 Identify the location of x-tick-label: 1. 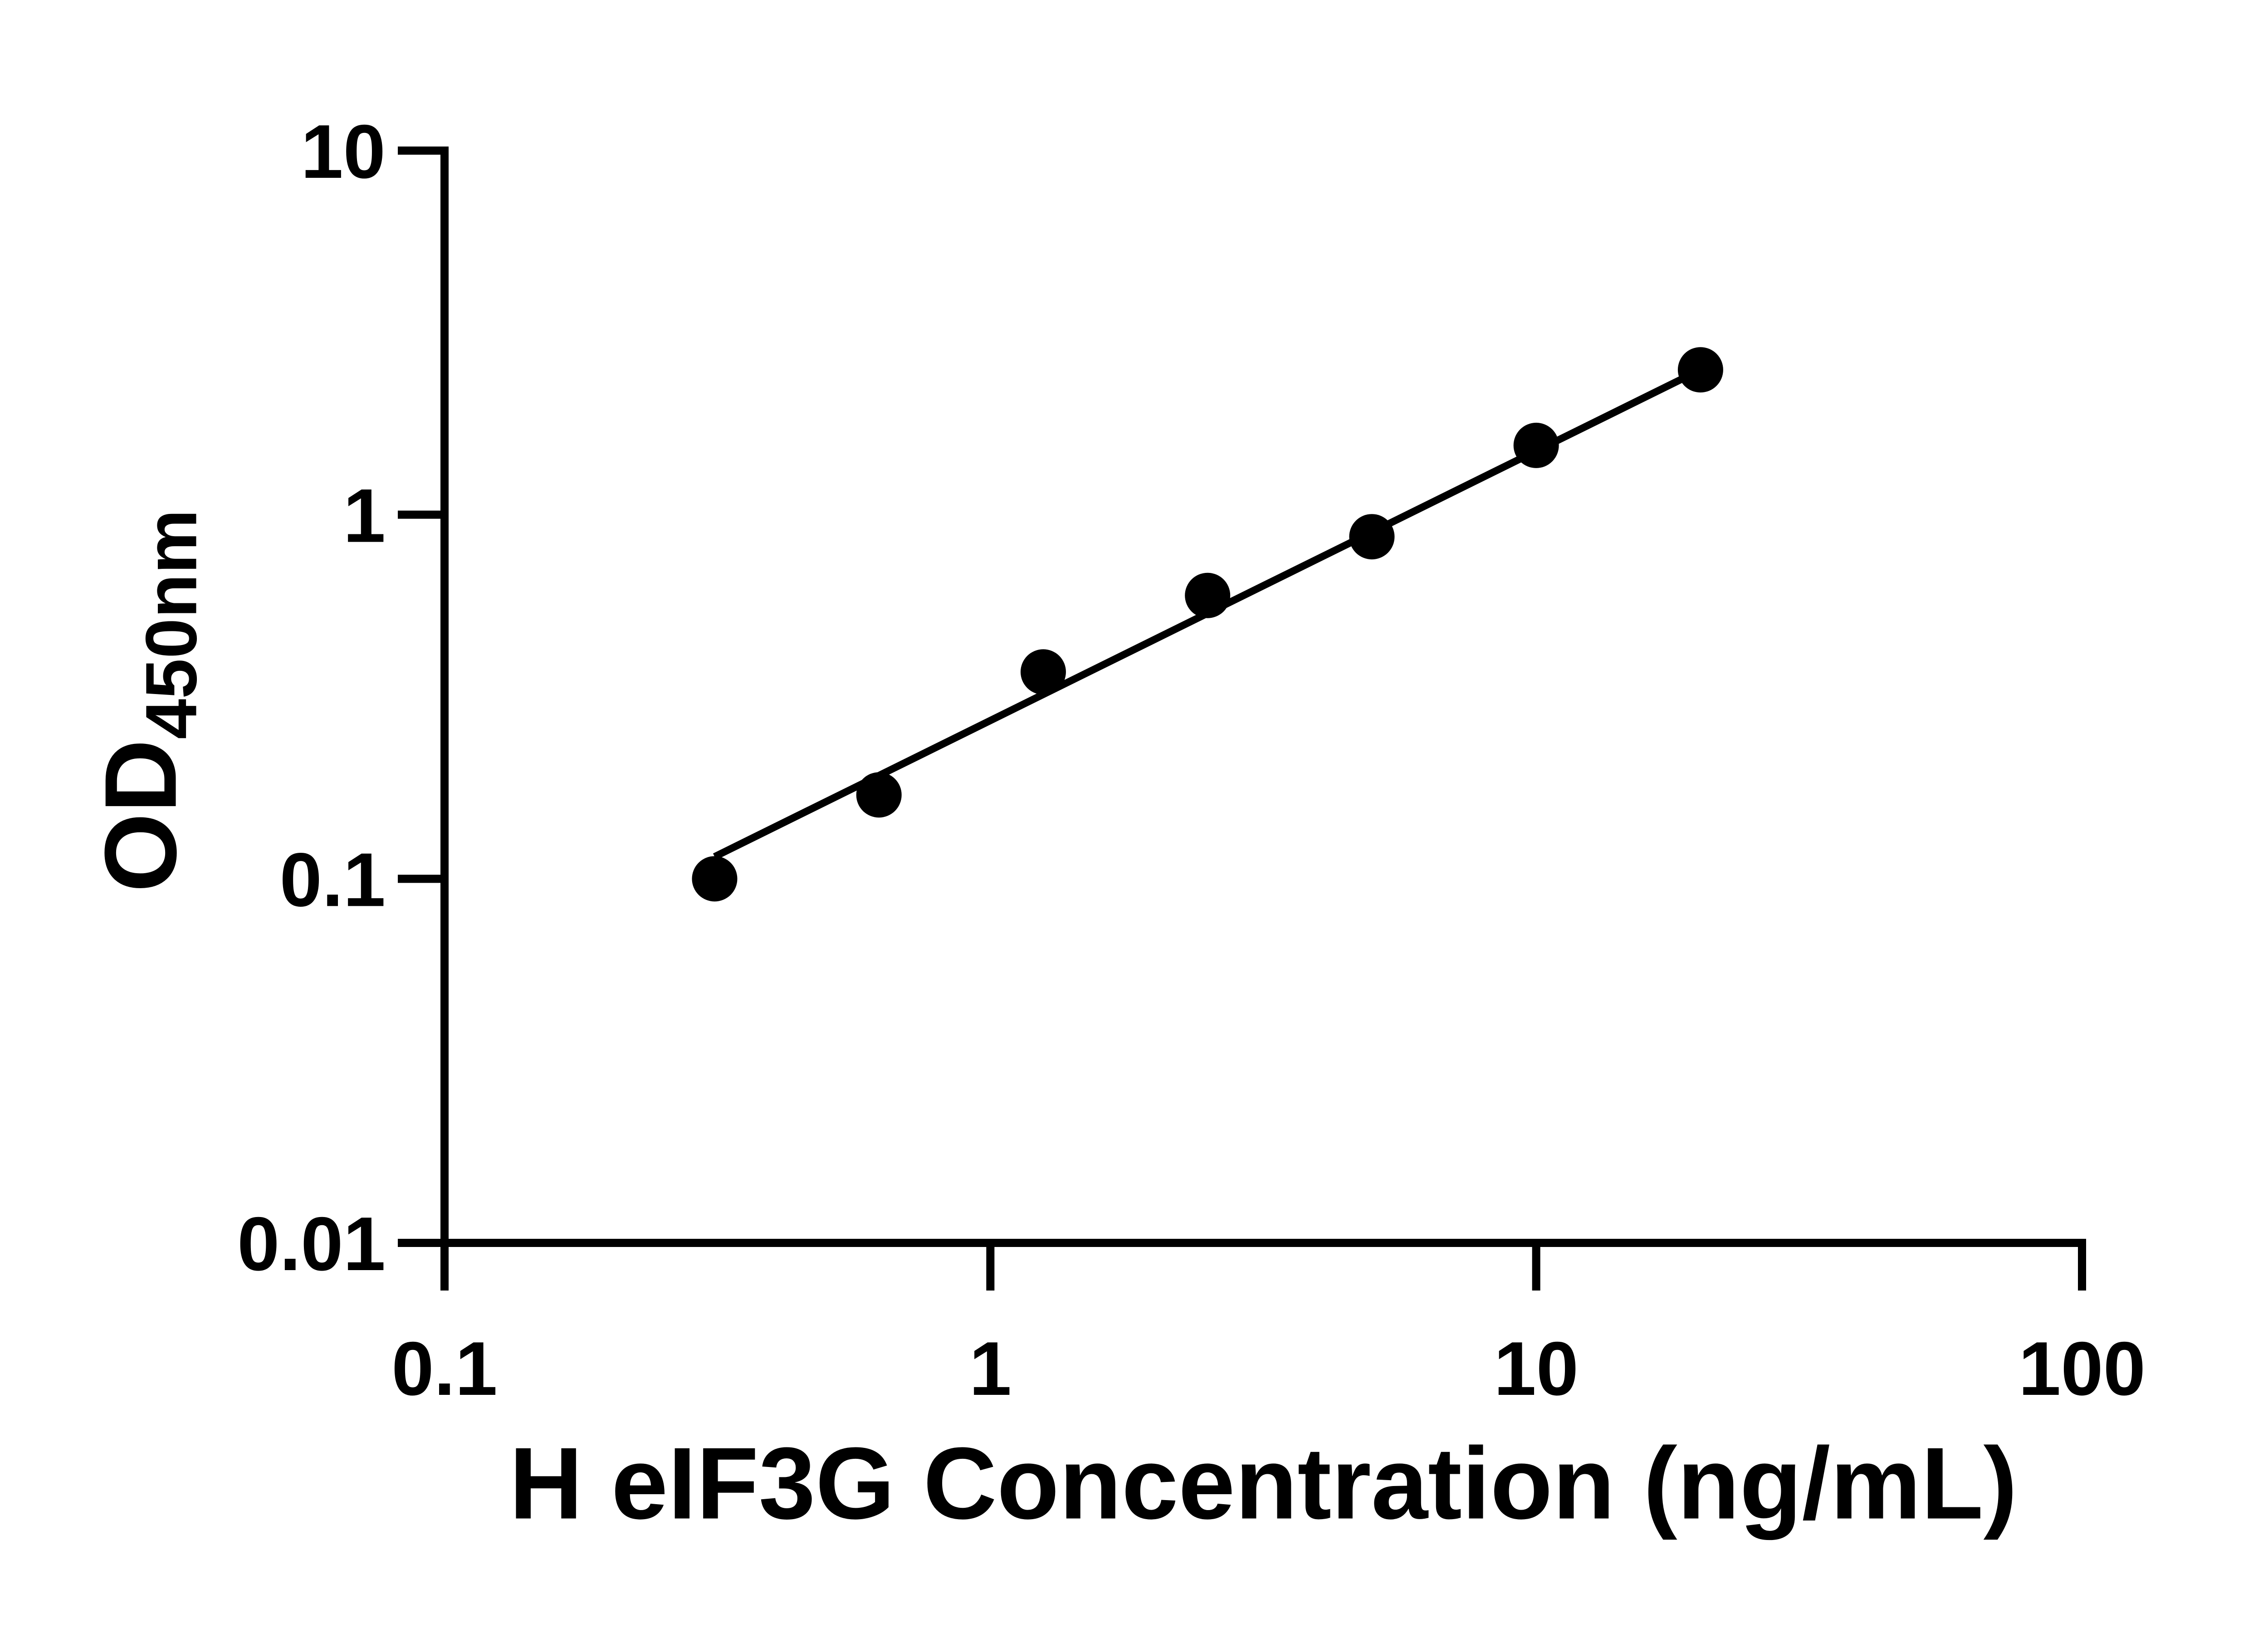
(990, 1368).